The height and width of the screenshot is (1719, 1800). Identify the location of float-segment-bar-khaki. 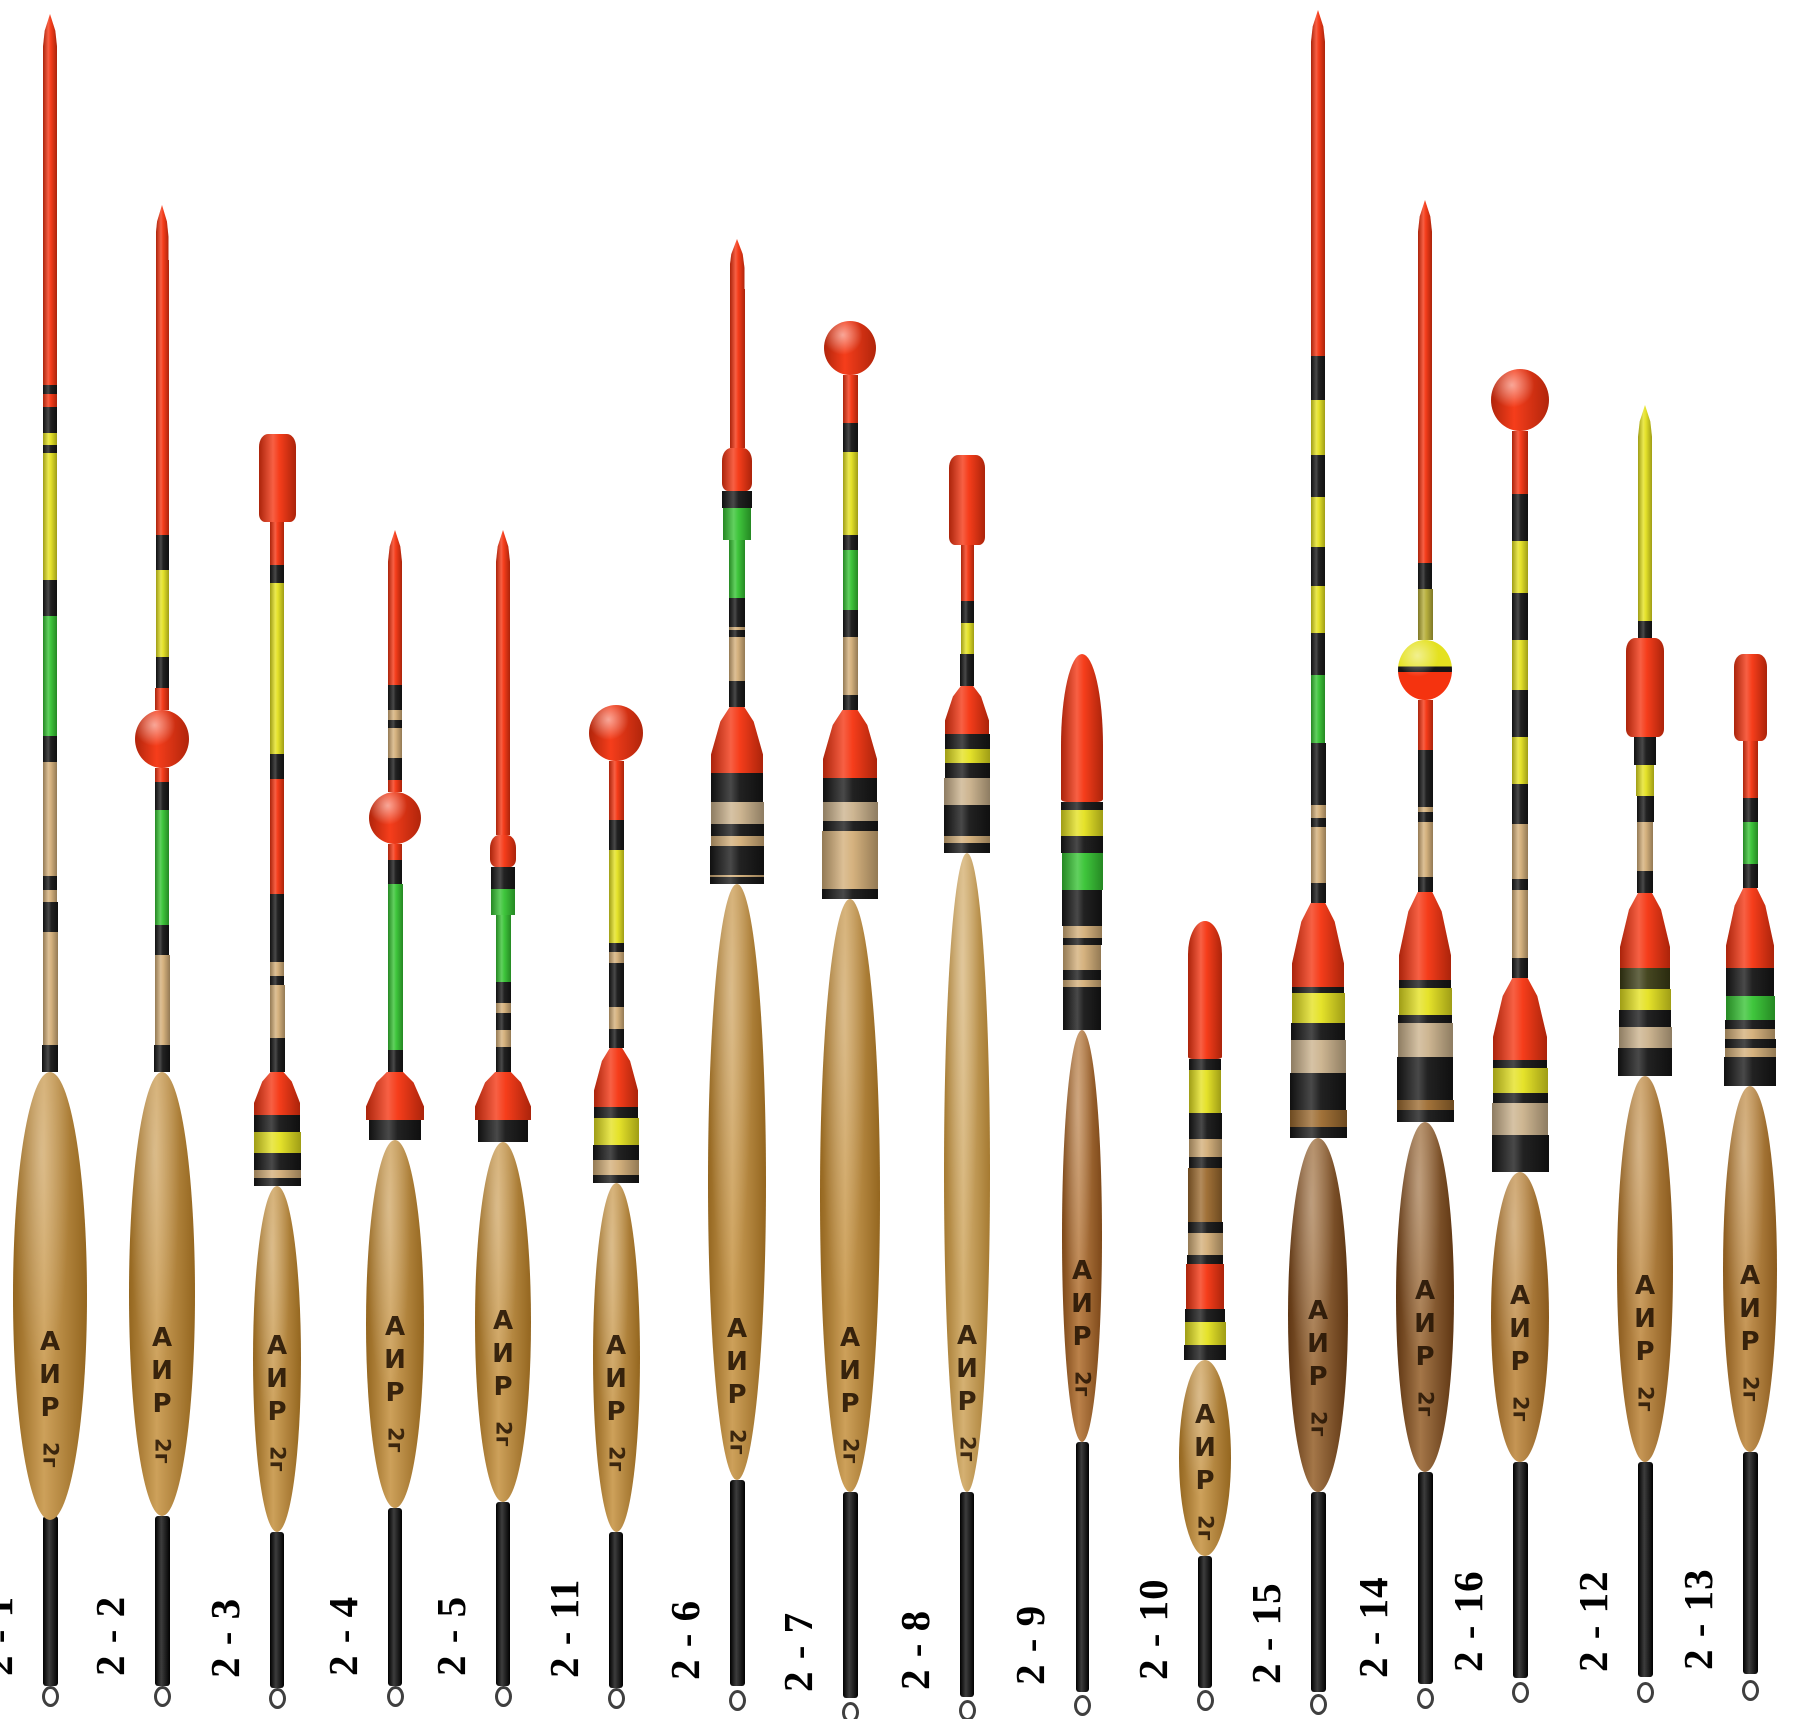
(850, 811).